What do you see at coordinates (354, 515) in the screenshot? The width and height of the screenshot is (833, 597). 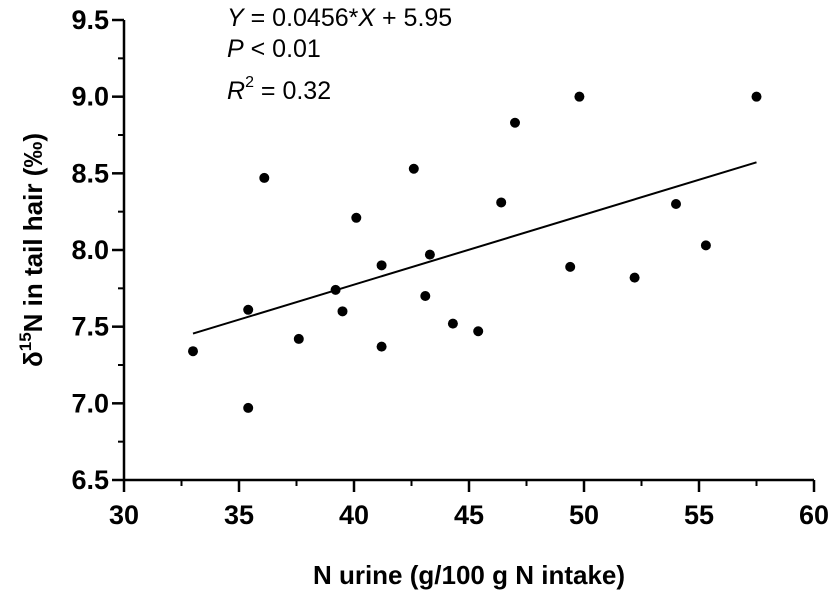 I see `x-tick-label: 40` at bounding box center [354, 515].